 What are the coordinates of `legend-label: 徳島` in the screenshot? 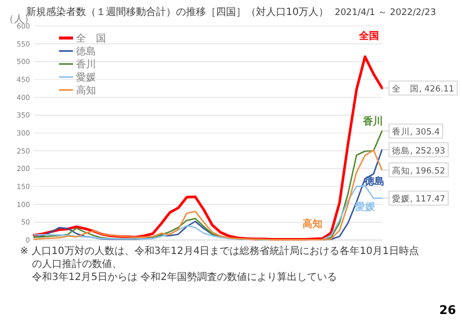 It's located at (86, 52).